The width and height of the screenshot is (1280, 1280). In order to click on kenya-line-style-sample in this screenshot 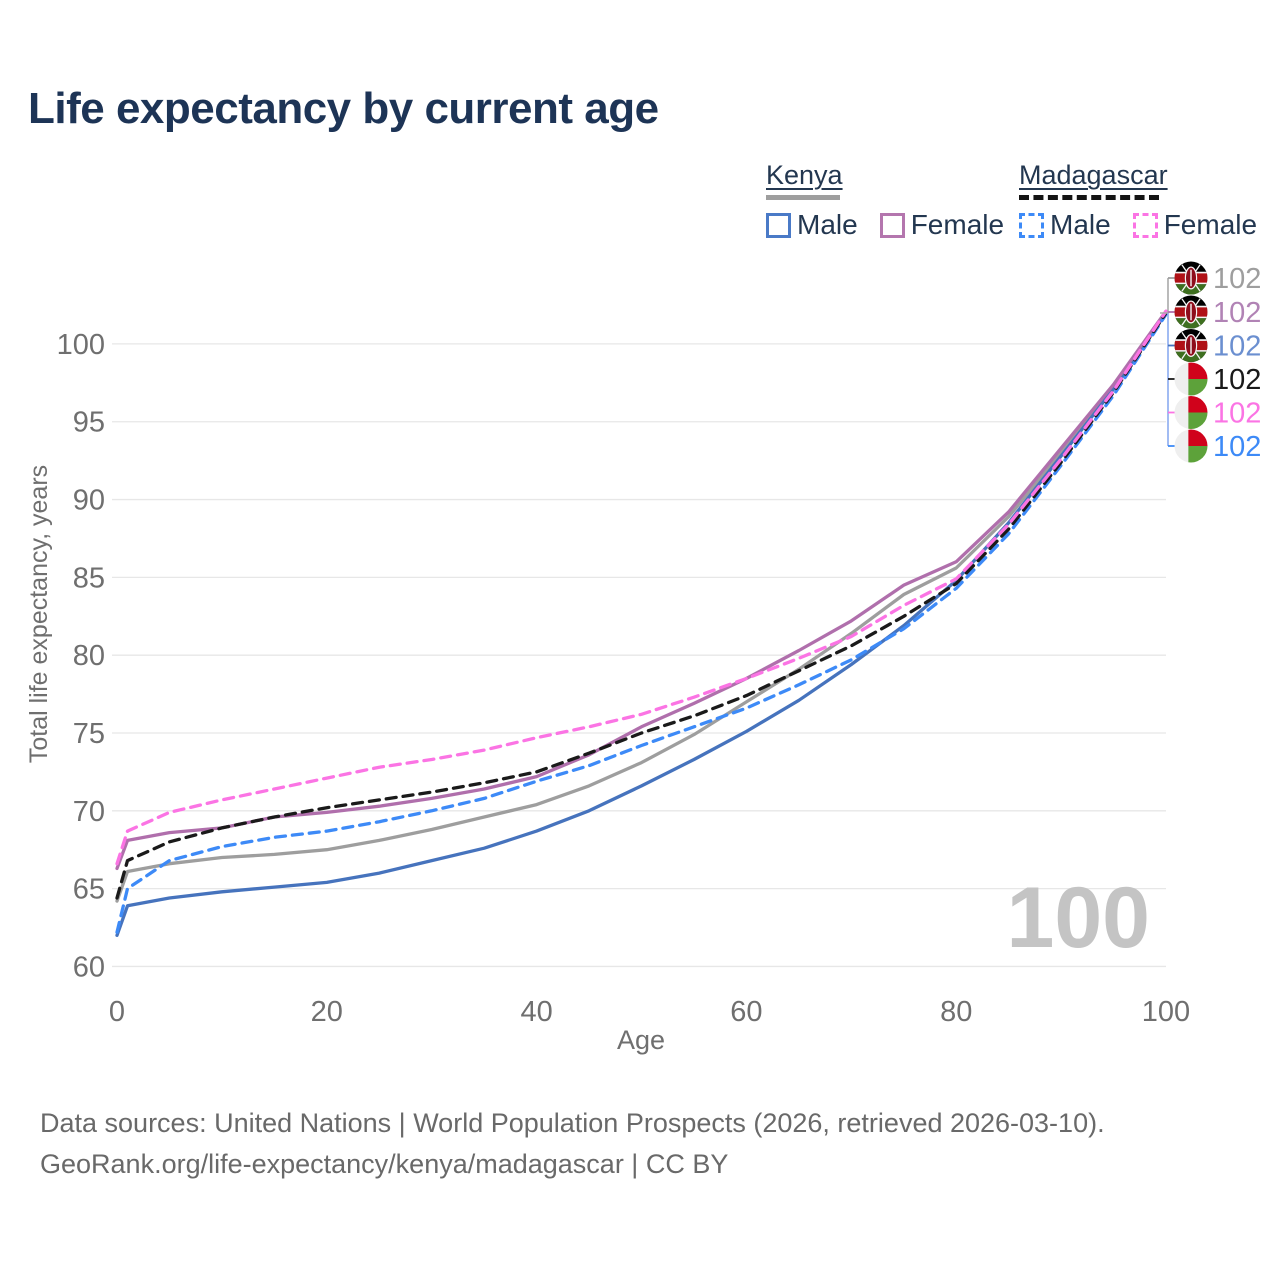, I will do `click(803, 197)`.